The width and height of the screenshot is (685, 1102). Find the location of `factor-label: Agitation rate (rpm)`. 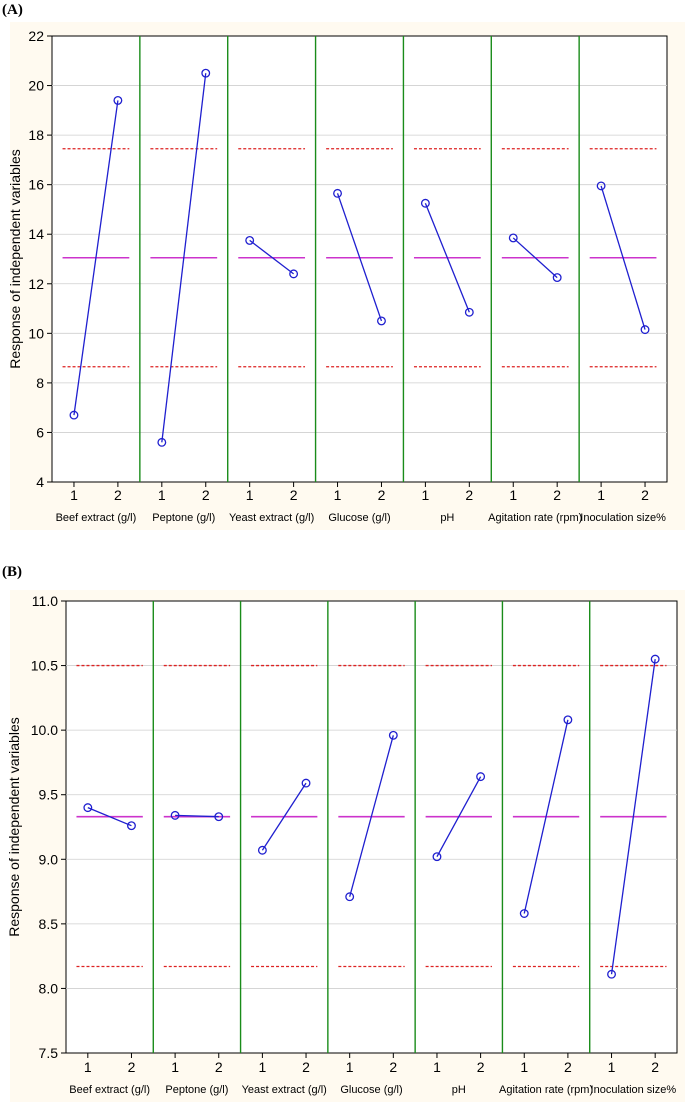

factor-label: Agitation rate (rpm) is located at coordinates (535, 518).